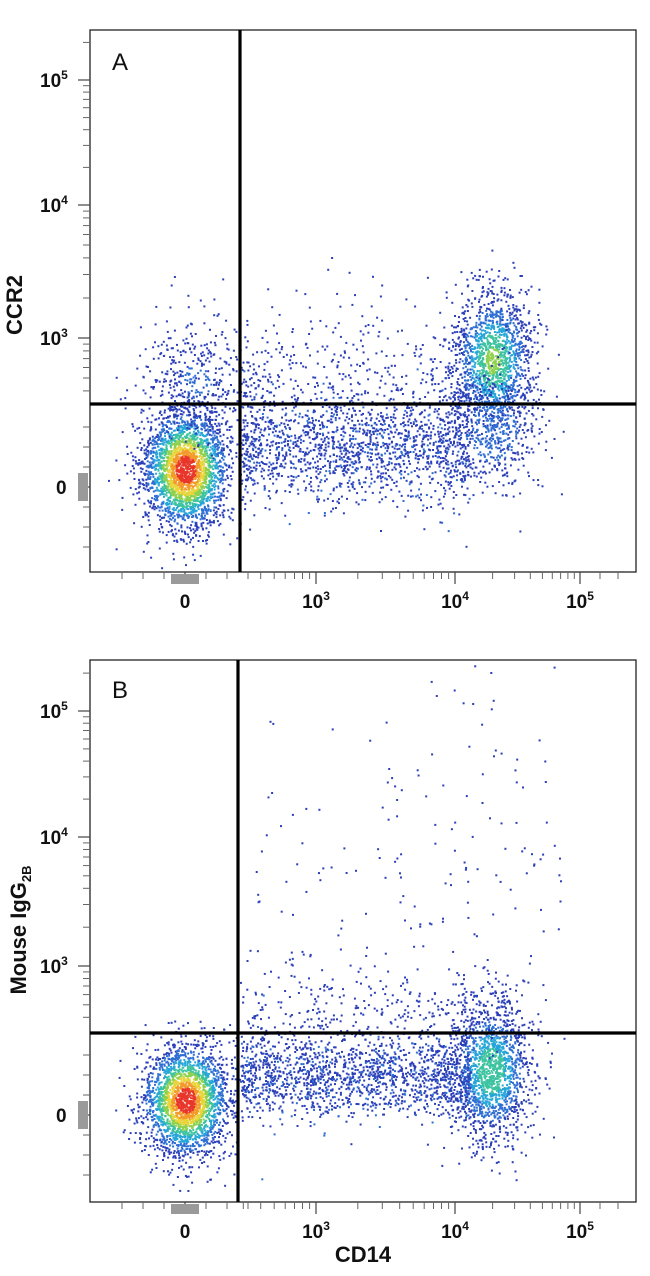  I want to click on panel-b-y-axis-title: Mouse IgG2B, so click(20, 929).